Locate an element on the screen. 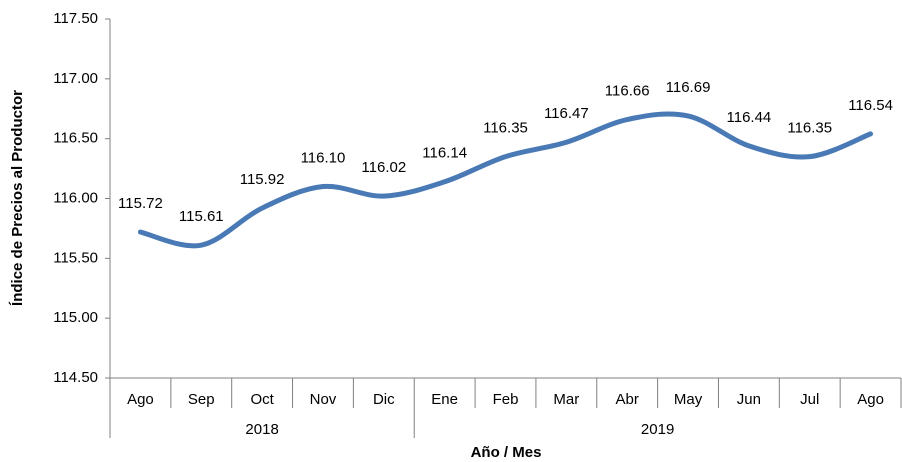 The image size is (902, 462). x-tick-label: Abr is located at coordinates (627, 399).